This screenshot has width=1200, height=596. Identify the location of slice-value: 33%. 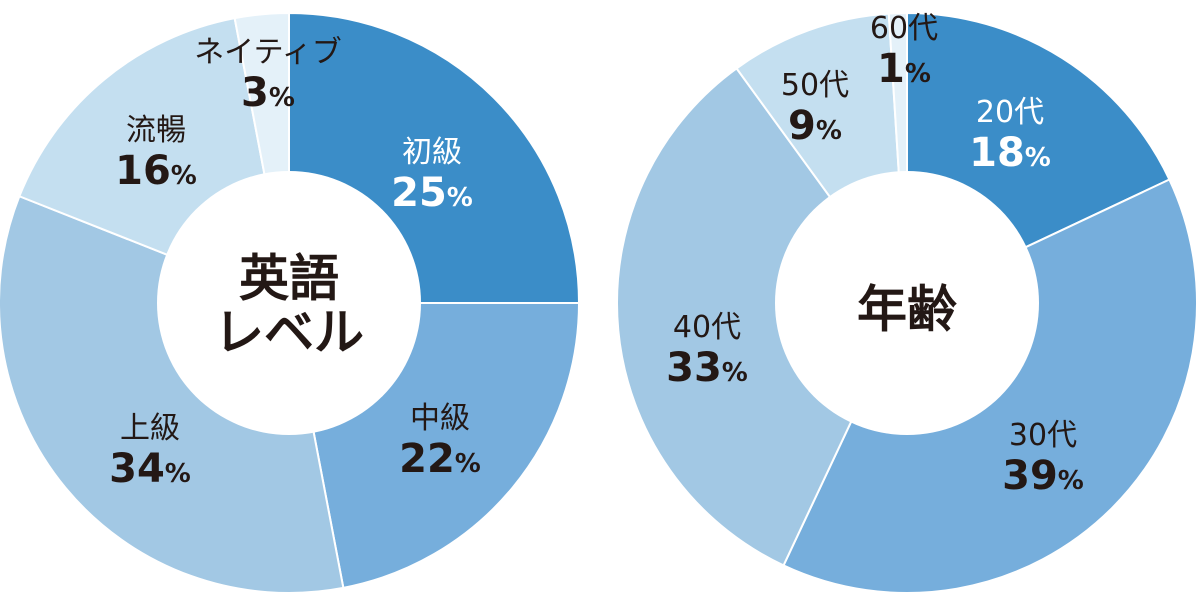
(707, 368).